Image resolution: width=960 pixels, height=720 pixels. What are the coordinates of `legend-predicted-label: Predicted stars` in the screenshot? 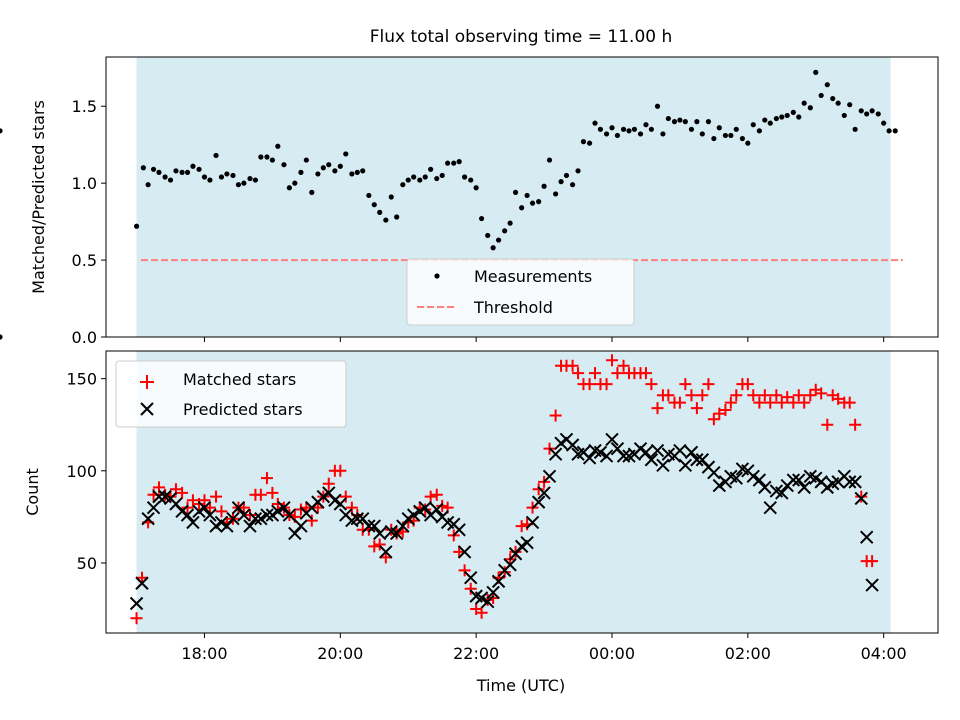 It's located at (243, 409).